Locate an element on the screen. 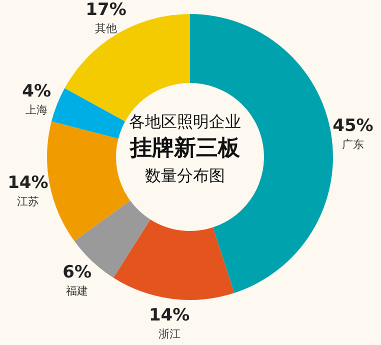 This screenshot has height=345, width=381. slice-label: 上海 is located at coordinates (37, 109).